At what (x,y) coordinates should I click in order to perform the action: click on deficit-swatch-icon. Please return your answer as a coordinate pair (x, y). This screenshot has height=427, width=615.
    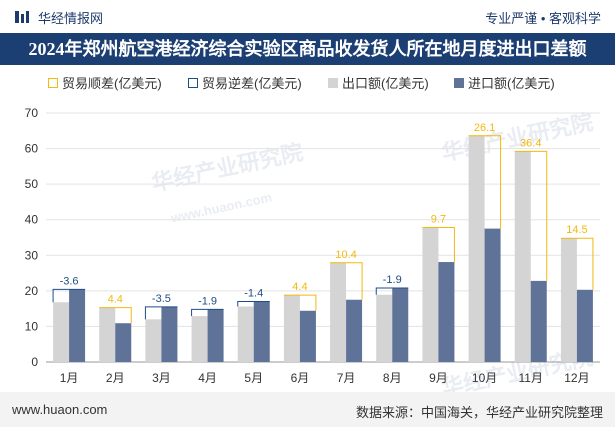
    Looking at the image, I should click on (193, 82).